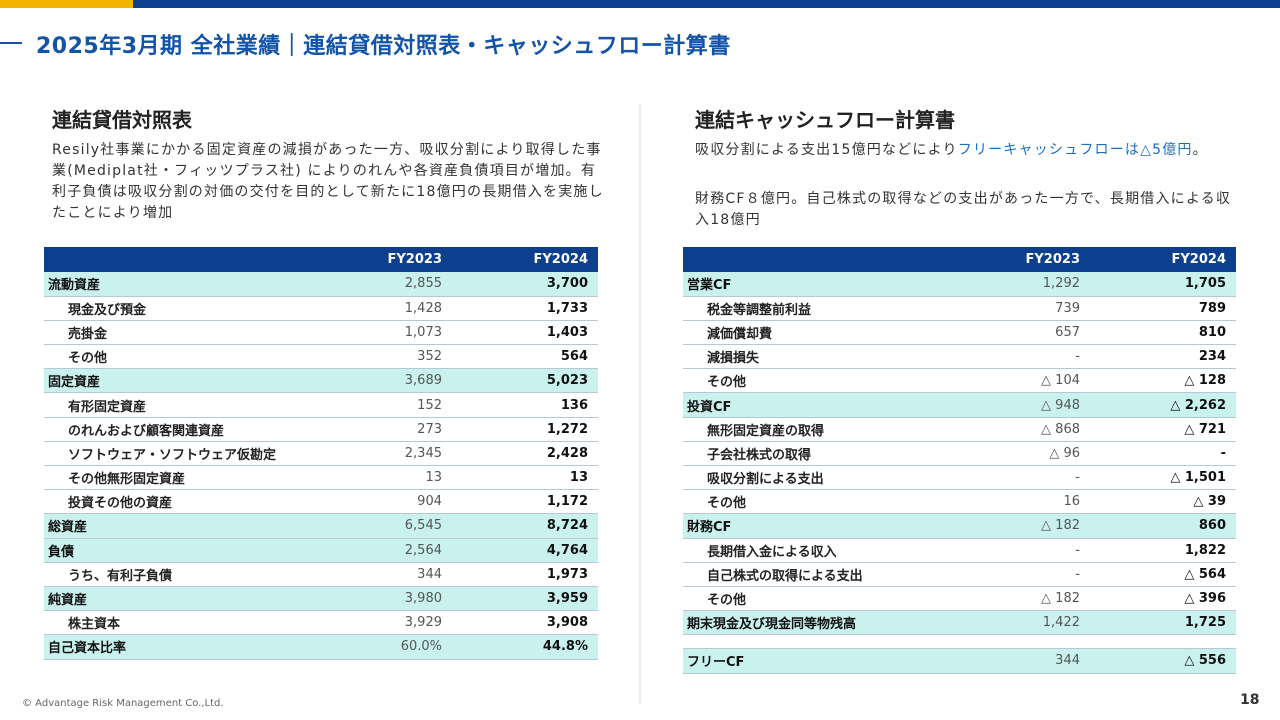 This screenshot has width=1280, height=720. I want to click on value-fy2024: -, so click(1163, 454).